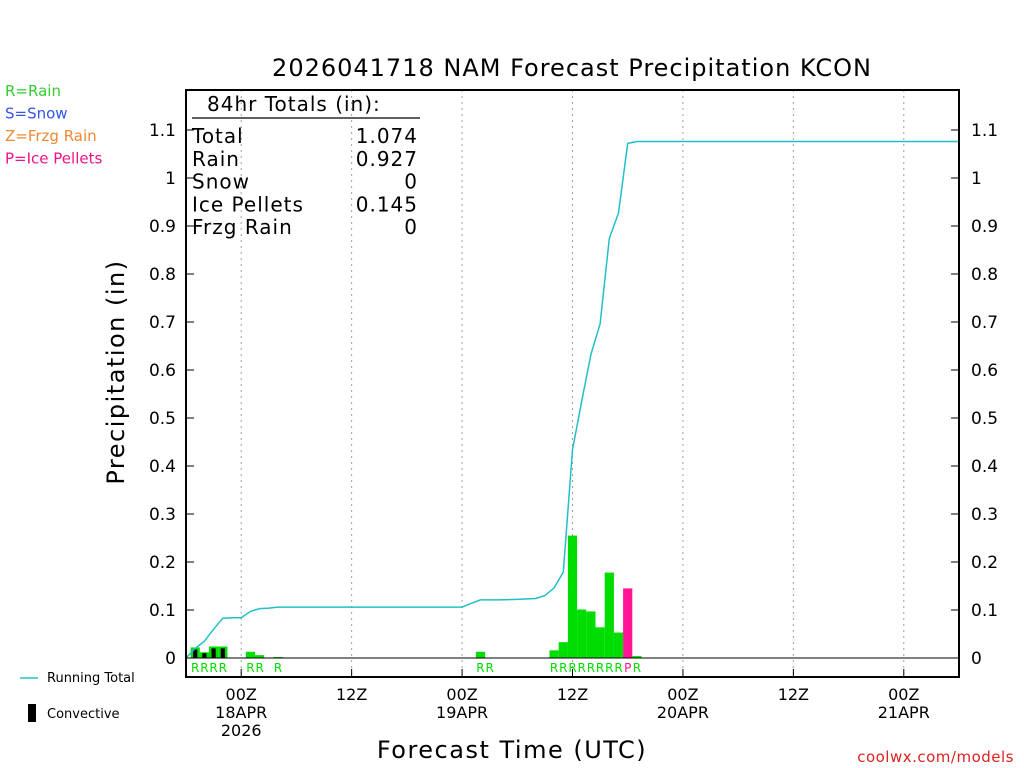 This screenshot has width=1024, height=768. What do you see at coordinates (904, 712) in the screenshot?
I see `x-tick-label: 21APR` at bounding box center [904, 712].